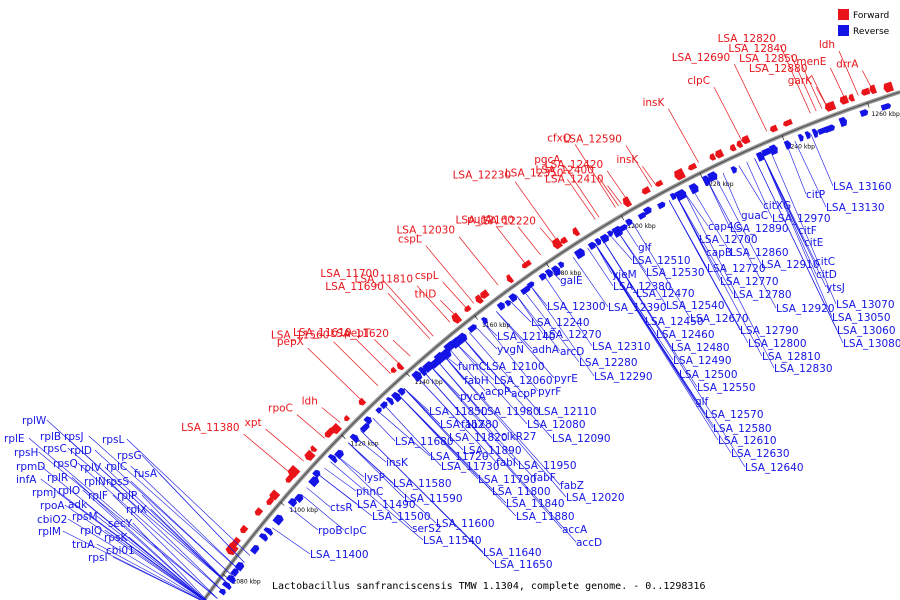 This screenshot has width=900, height=600. I want to click on reverse-gene-label: LSA_12910, so click(790, 265).